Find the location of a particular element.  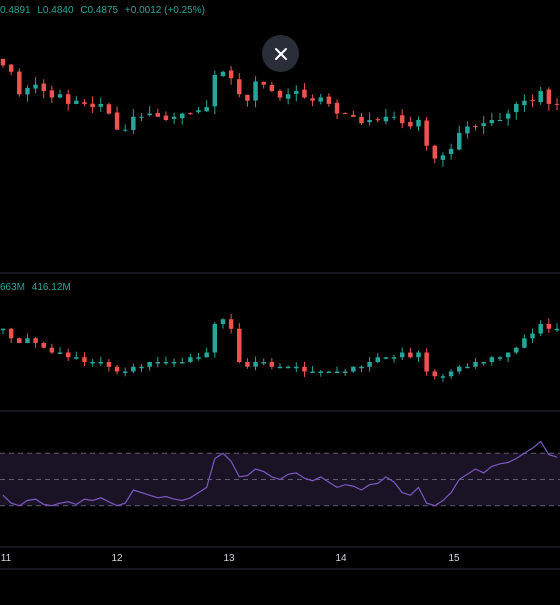

x-tick-label: 11 is located at coordinates (6, 558).